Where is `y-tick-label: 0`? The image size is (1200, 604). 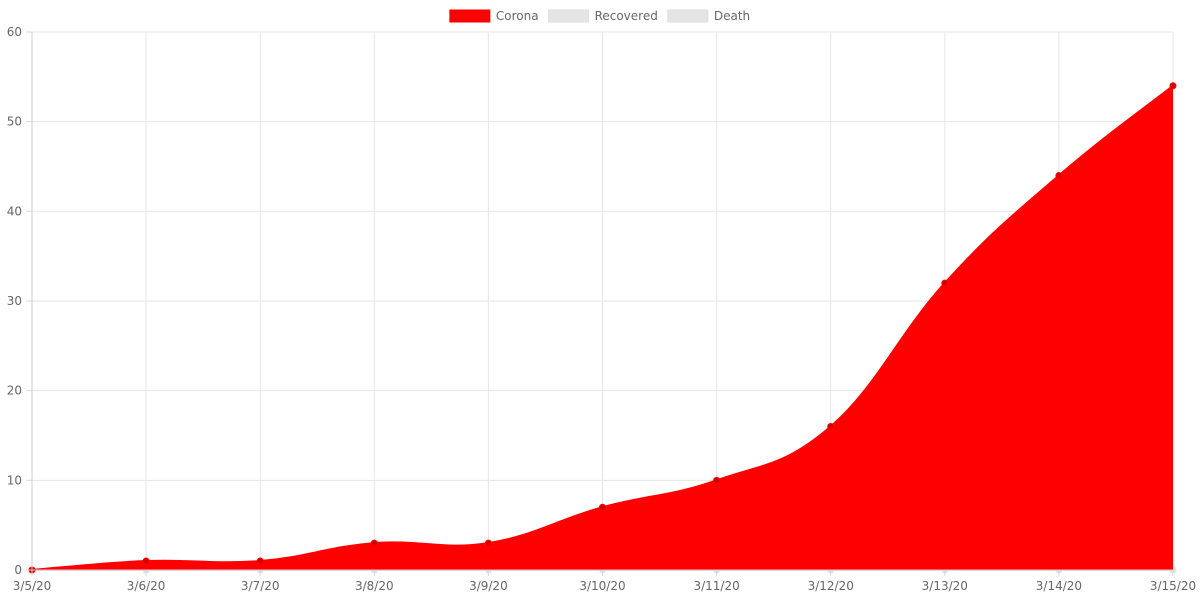
y-tick-label: 0 is located at coordinates (18, 570).